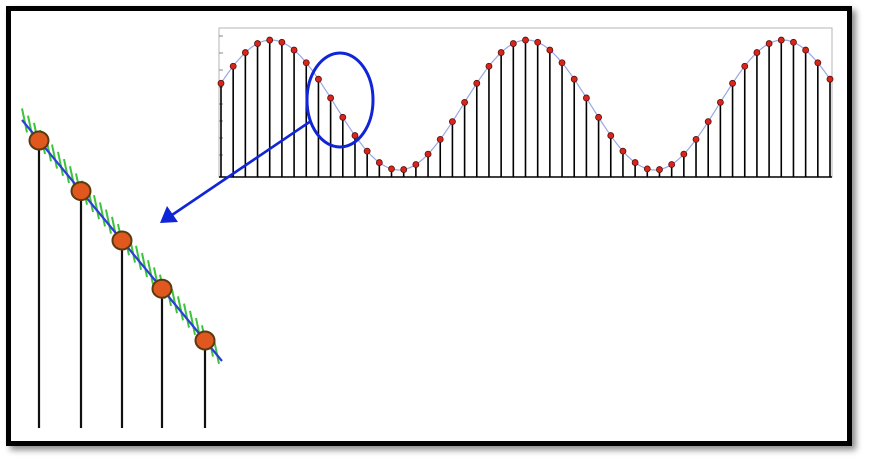 Image resolution: width=870 pixels, height=460 pixels. I want to click on arrow-shaft, so click(241, 168).